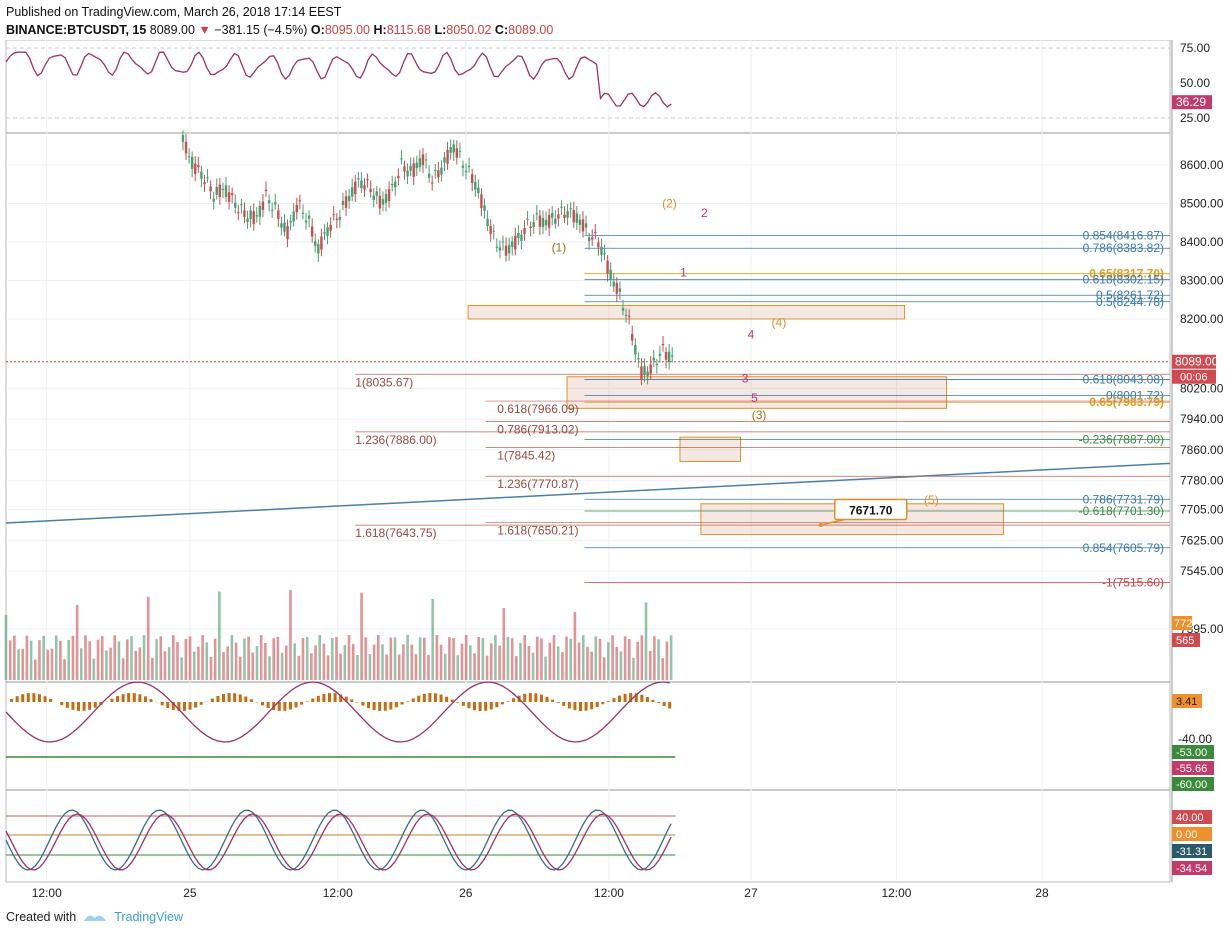  Describe the element at coordinates (1195, 83) in the screenshot. I see `rsi-tick: 50.00` at that location.